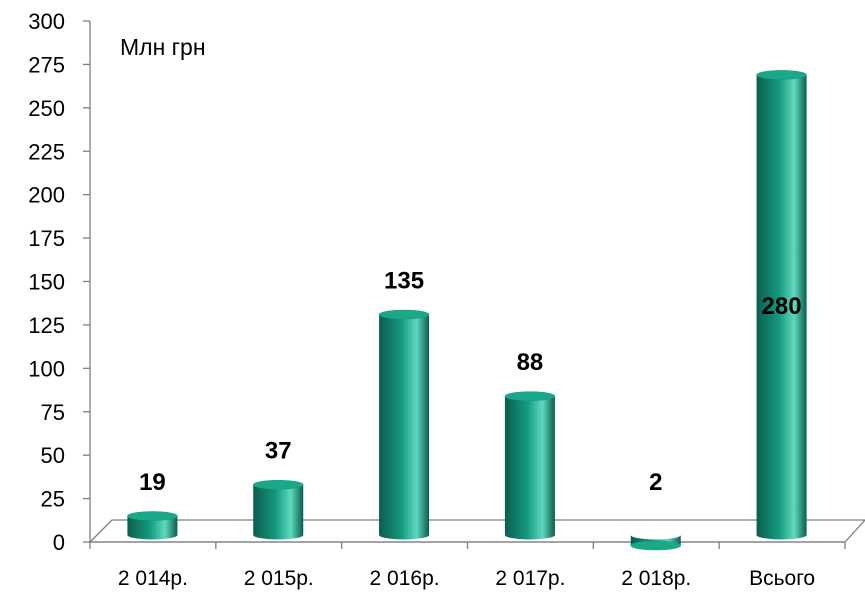 The height and width of the screenshot is (599, 865). What do you see at coordinates (53, 499) in the screenshot?
I see `y-tick-label: 25` at bounding box center [53, 499].